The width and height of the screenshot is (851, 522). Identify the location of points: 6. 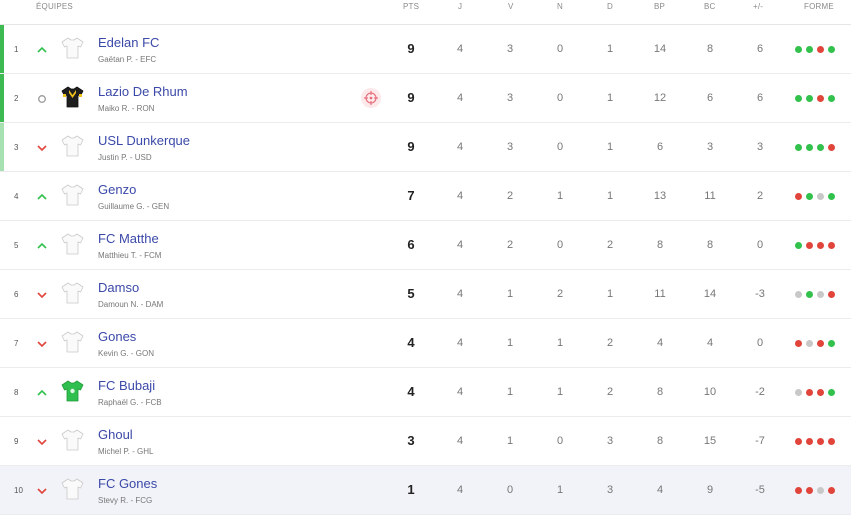
(411, 244).